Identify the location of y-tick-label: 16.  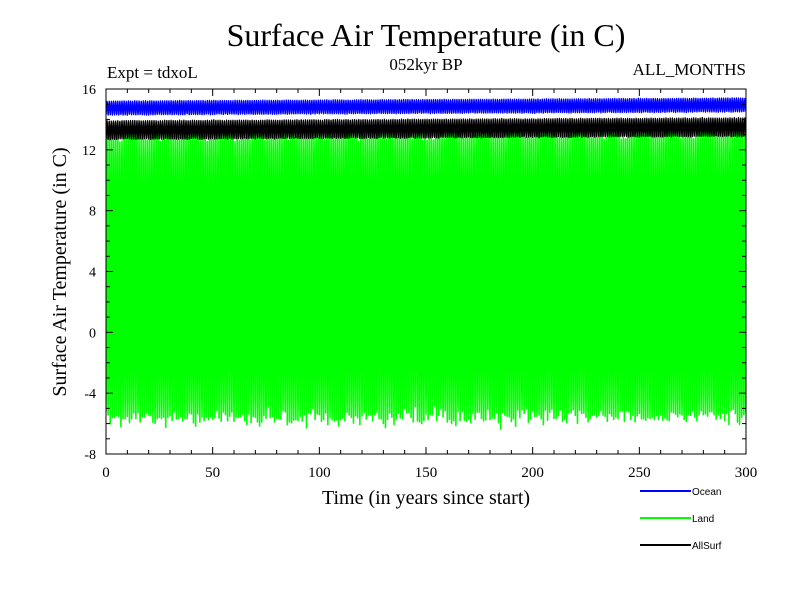
(89, 90).